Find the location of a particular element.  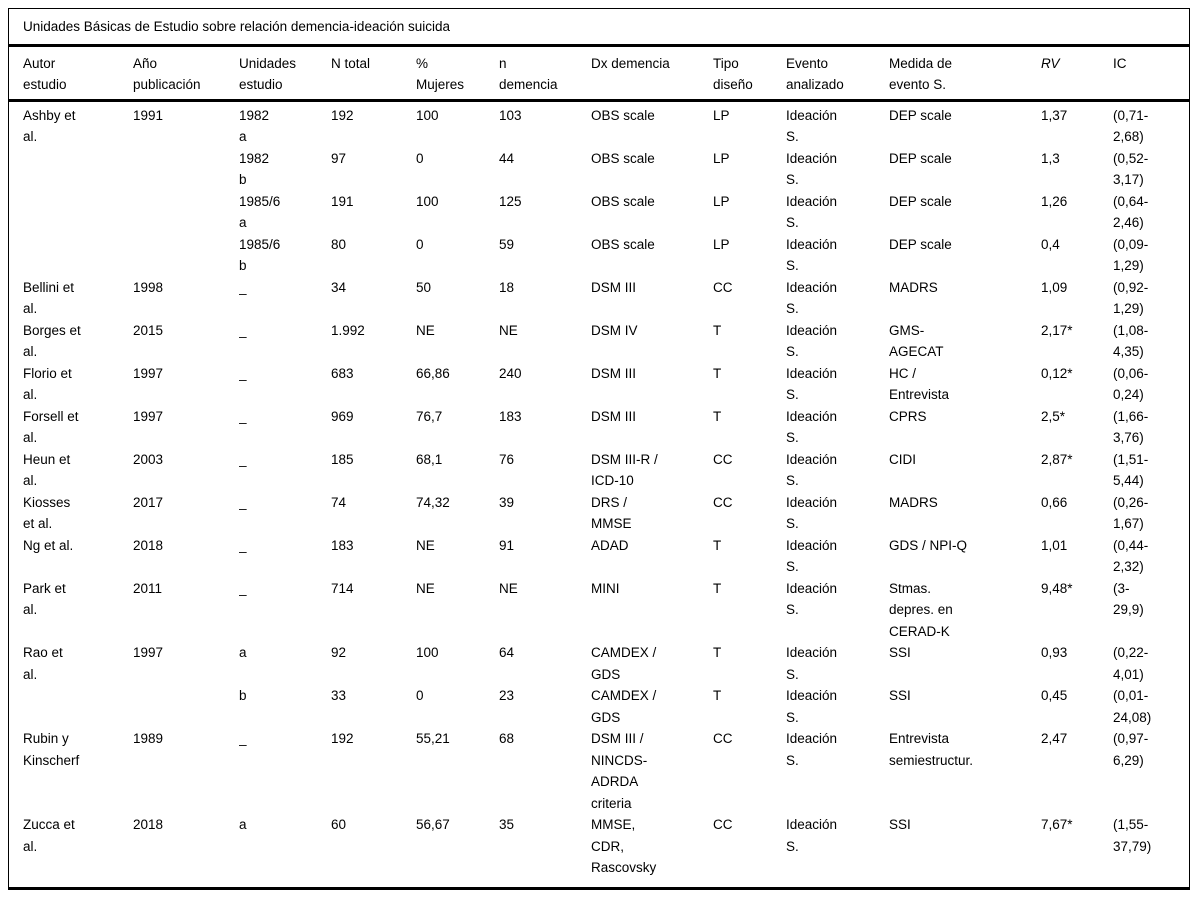

cell-ic: (1,51- 5,44) is located at coordinates (1131, 470).